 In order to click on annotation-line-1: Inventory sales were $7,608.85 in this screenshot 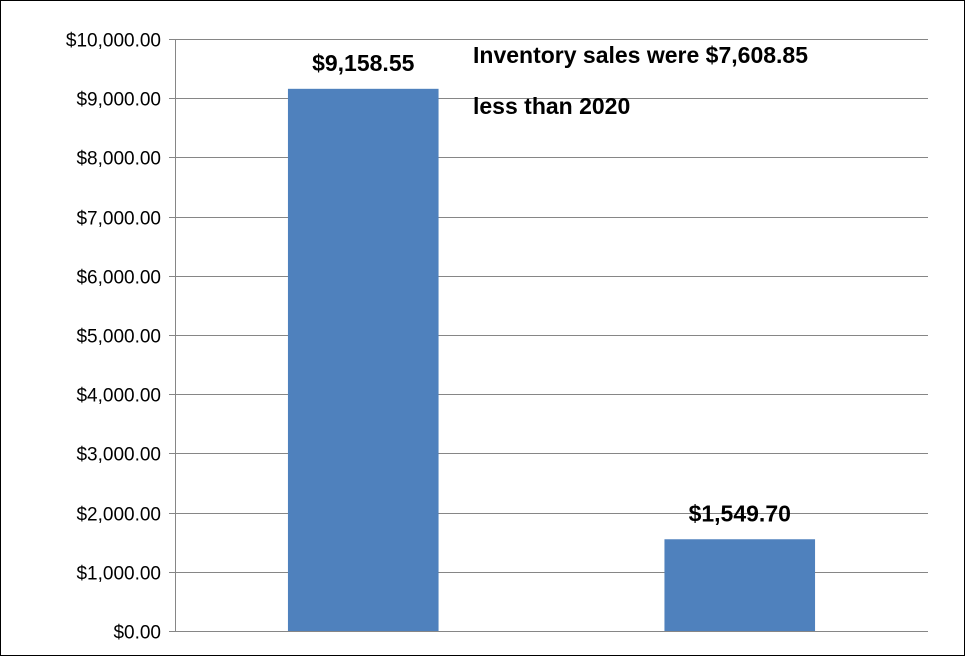, I will do `click(640, 55)`.